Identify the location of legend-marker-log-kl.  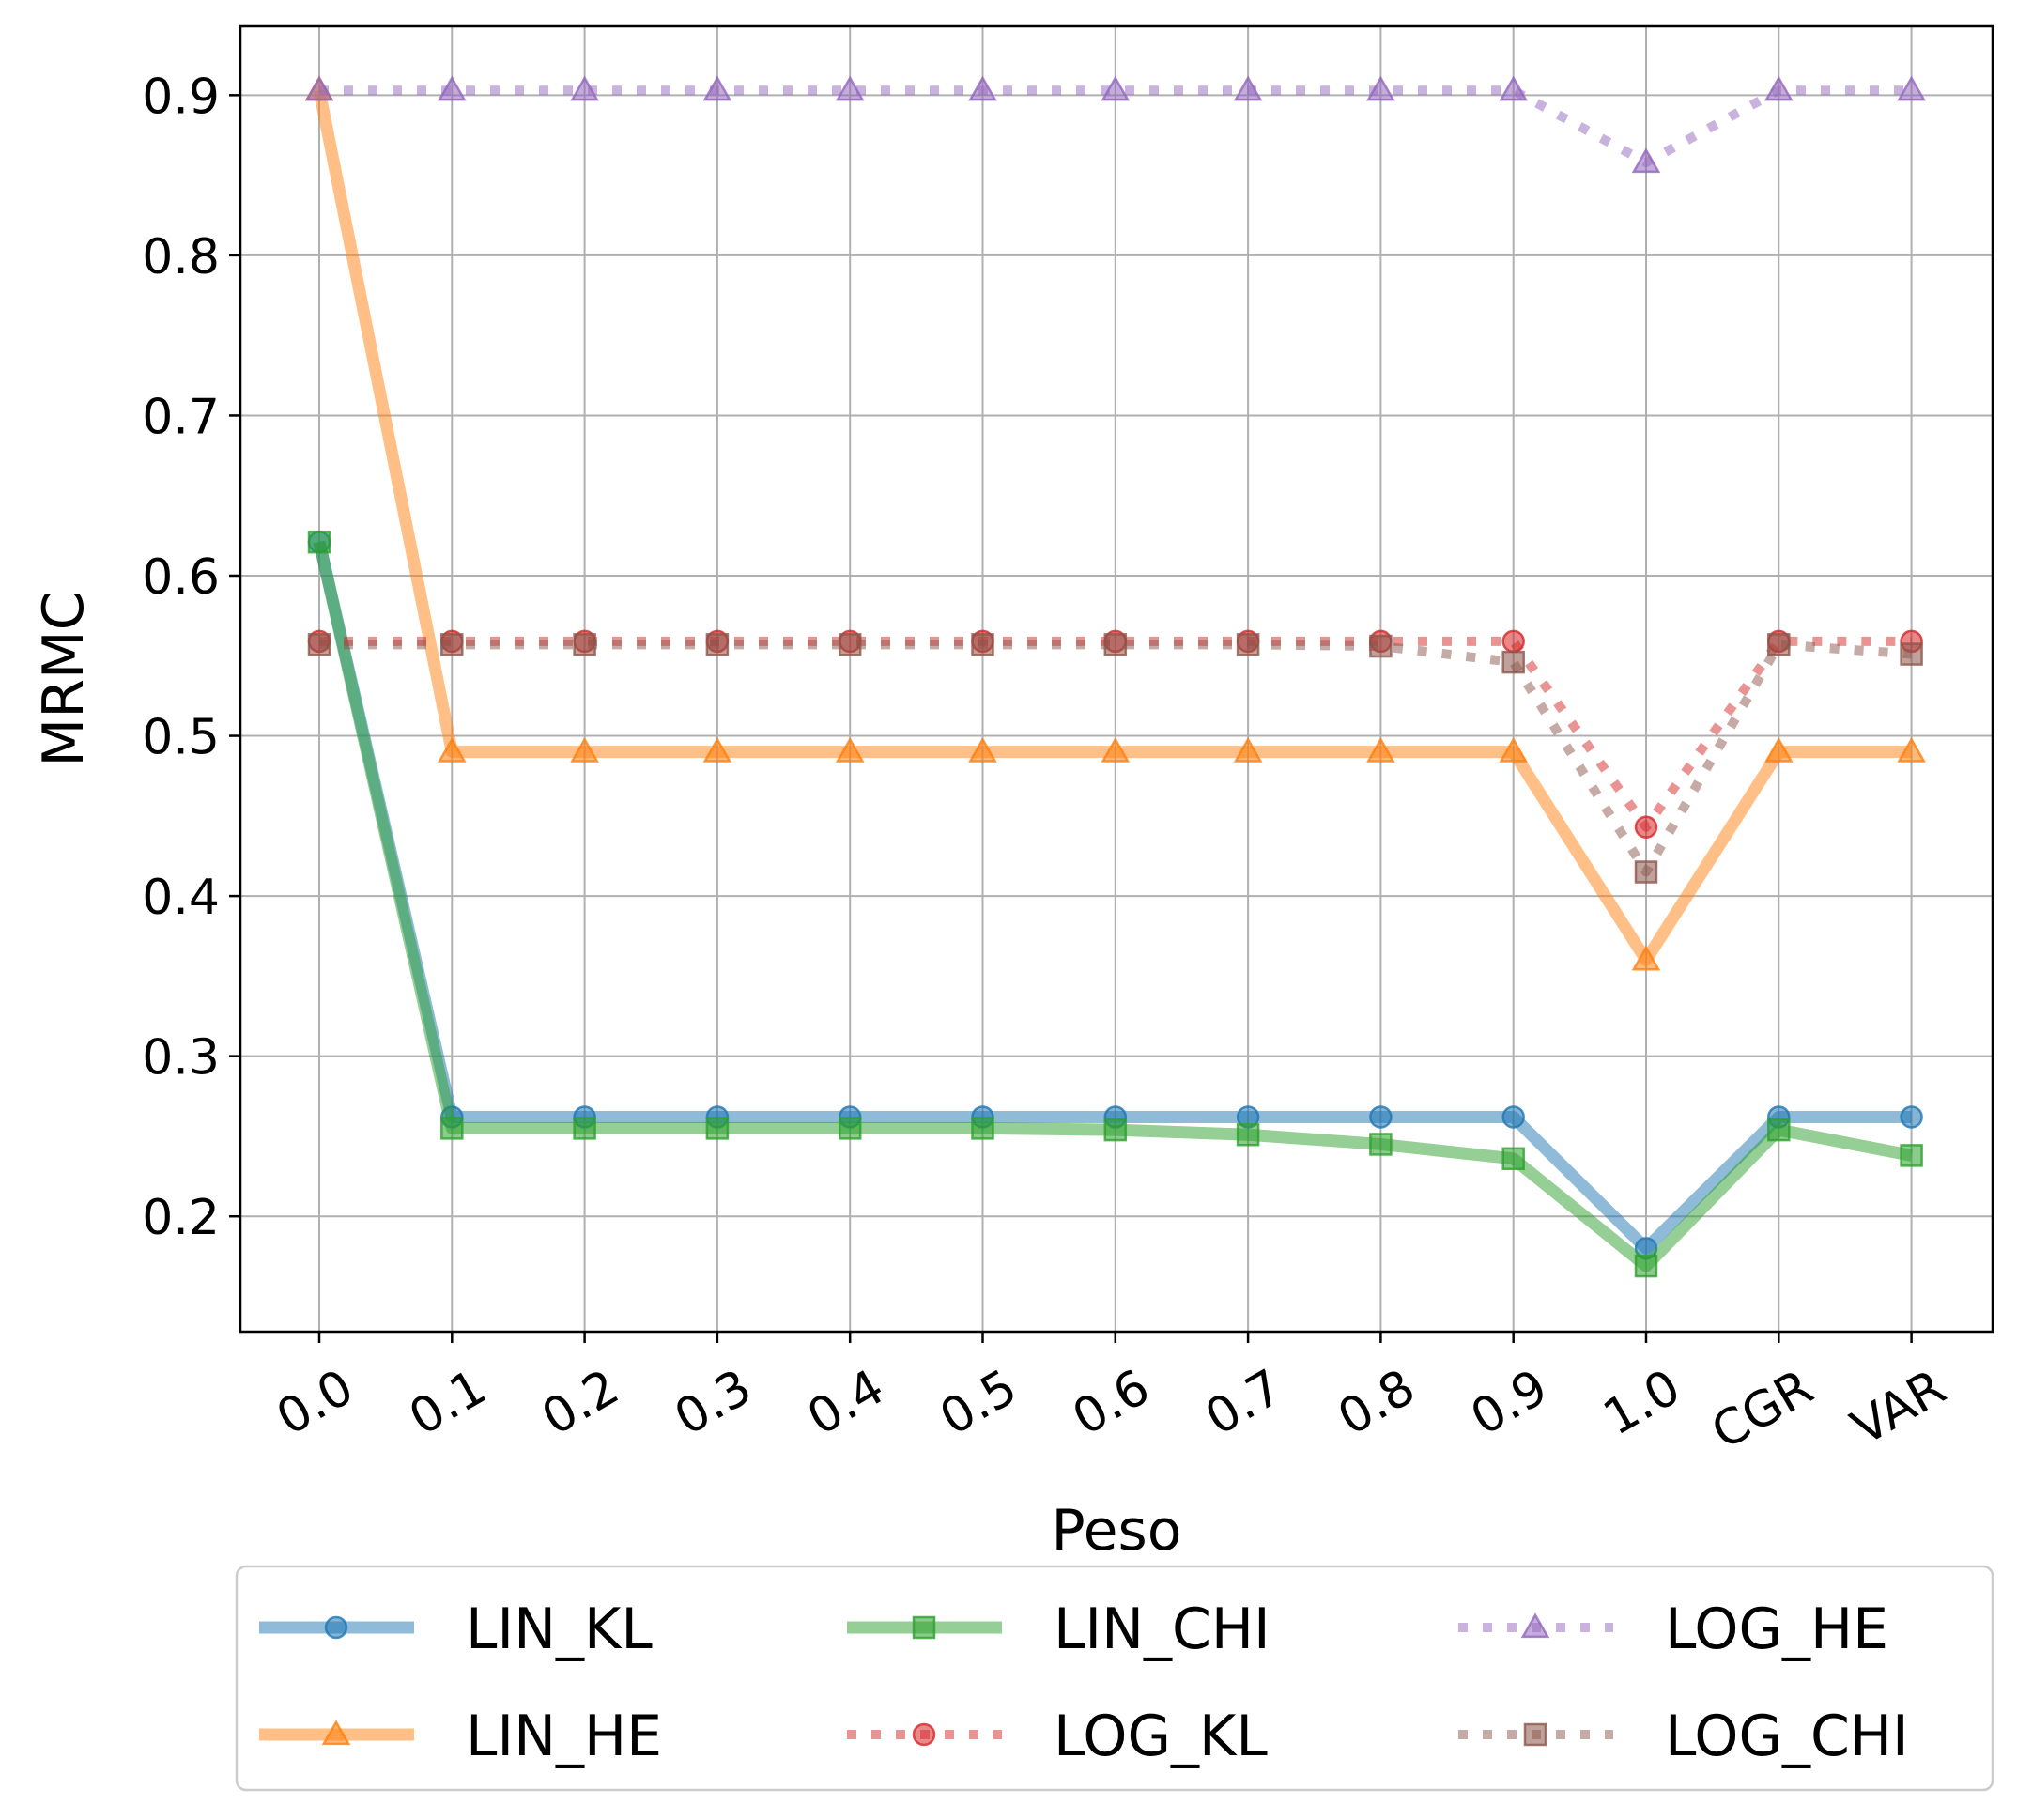
(924, 1734).